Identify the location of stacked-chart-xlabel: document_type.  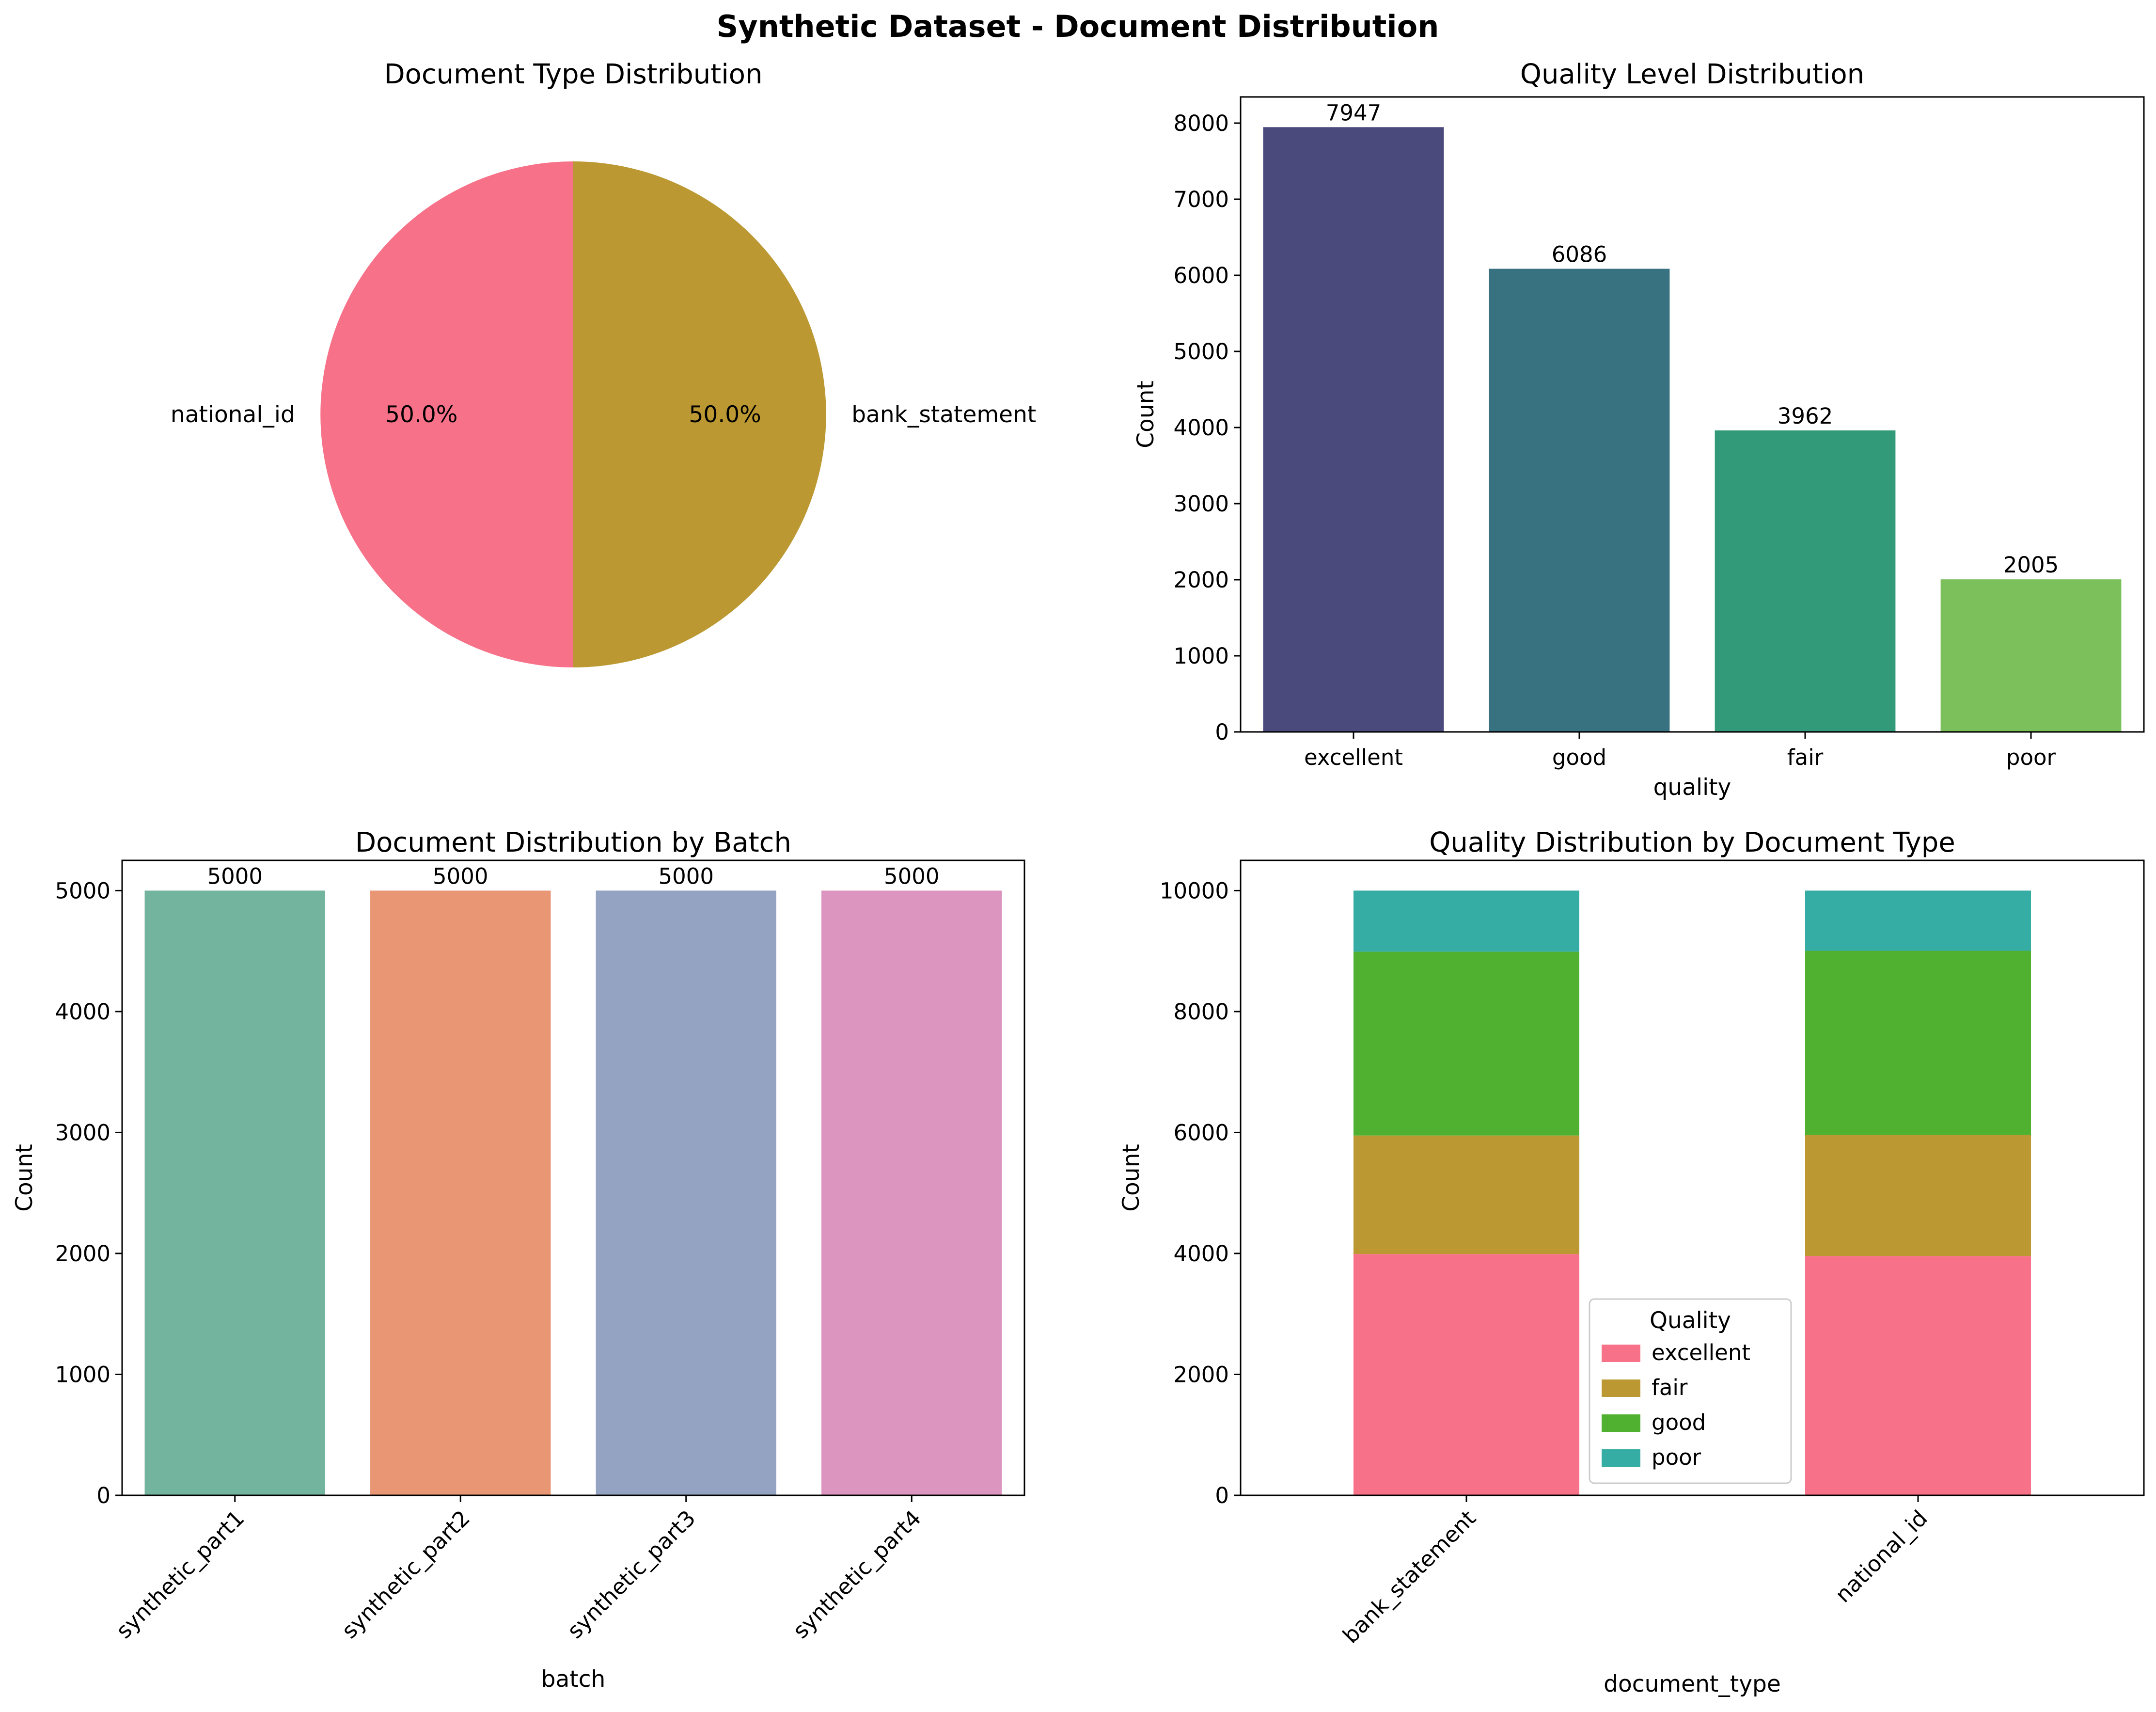
(1692, 1684).